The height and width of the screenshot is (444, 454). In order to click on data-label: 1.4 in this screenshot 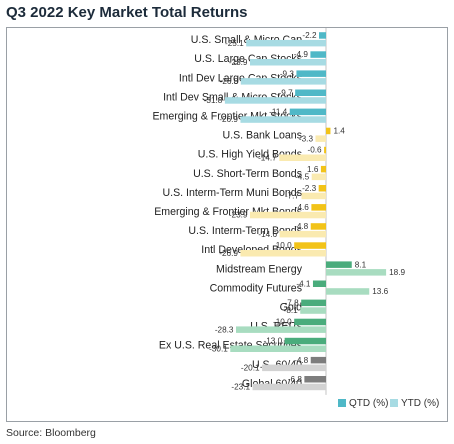, I will do `click(339, 131)`.